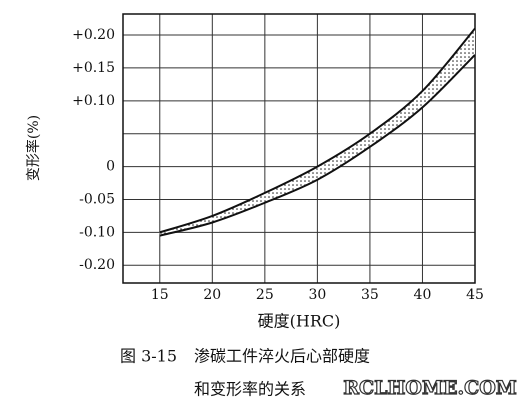 This screenshot has height=416, width=525. What do you see at coordinates (370, 295) in the screenshot?
I see `x-tick-label: 35` at bounding box center [370, 295].